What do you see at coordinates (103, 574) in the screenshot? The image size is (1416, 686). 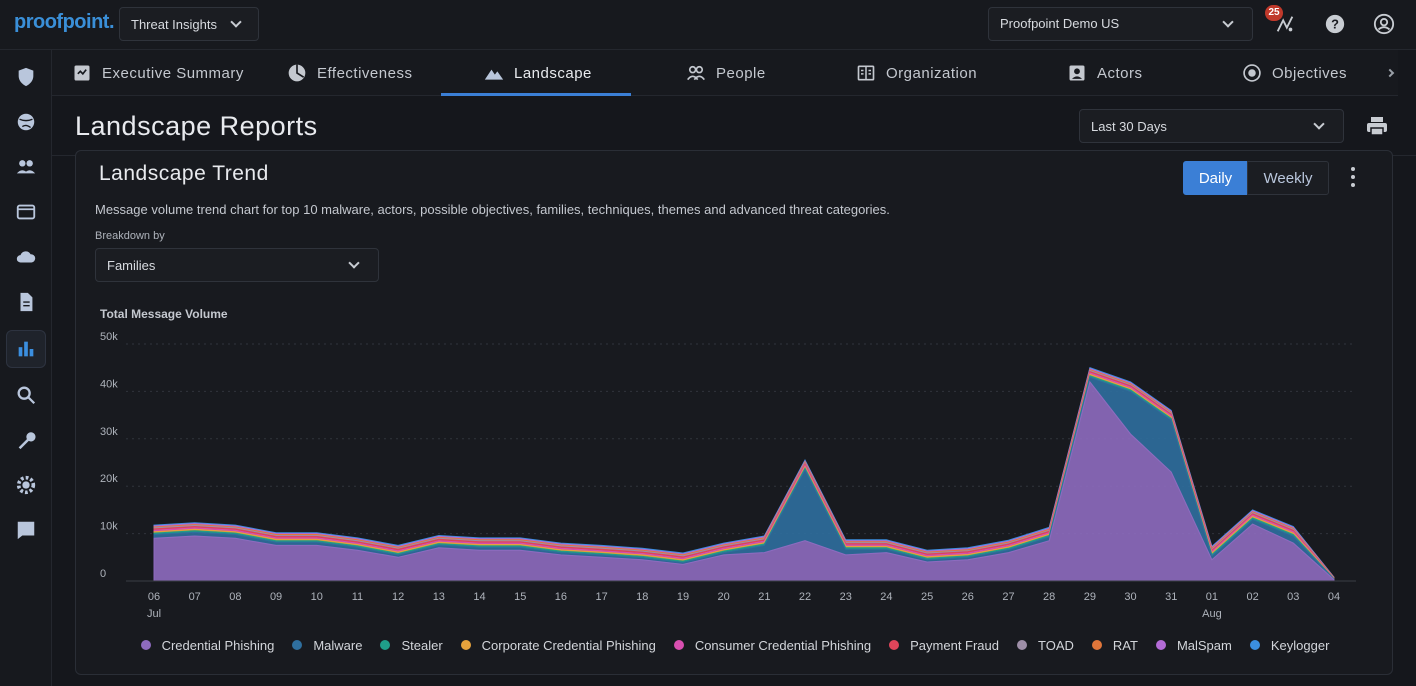 I see `y-tick-label: 0` at bounding box center [103, 574].